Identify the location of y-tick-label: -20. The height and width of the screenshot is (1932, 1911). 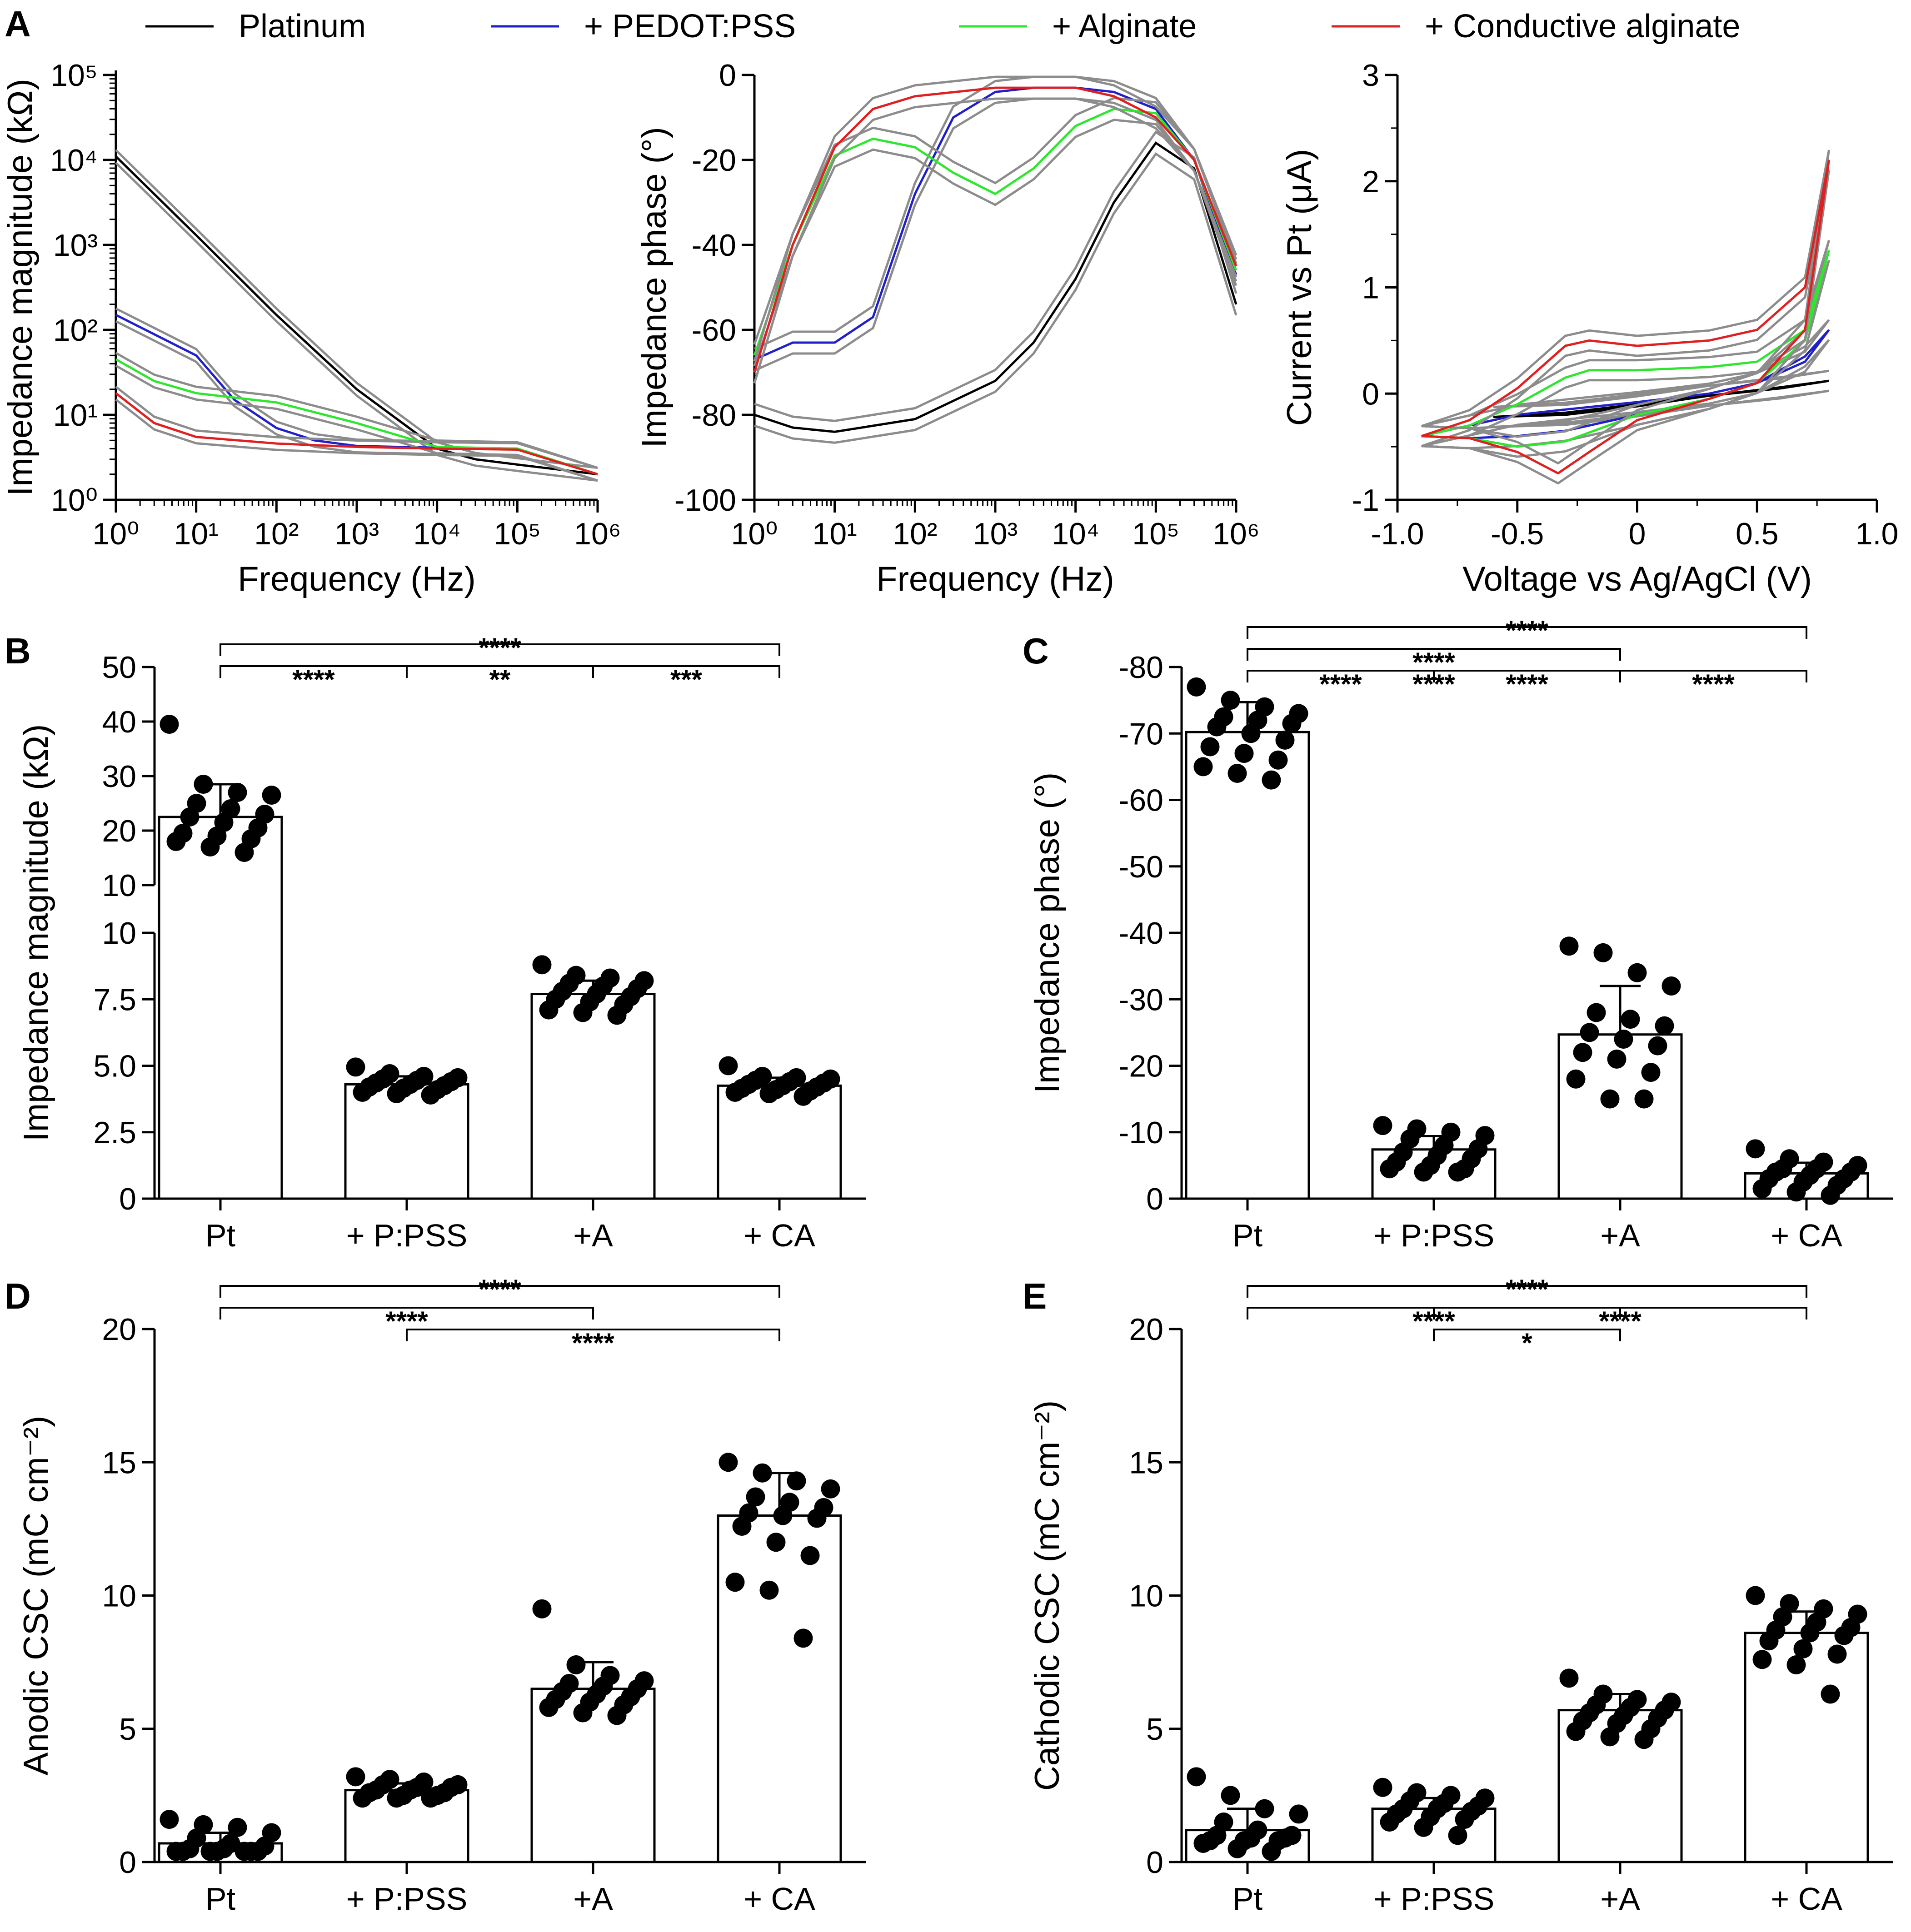
(714, 161).